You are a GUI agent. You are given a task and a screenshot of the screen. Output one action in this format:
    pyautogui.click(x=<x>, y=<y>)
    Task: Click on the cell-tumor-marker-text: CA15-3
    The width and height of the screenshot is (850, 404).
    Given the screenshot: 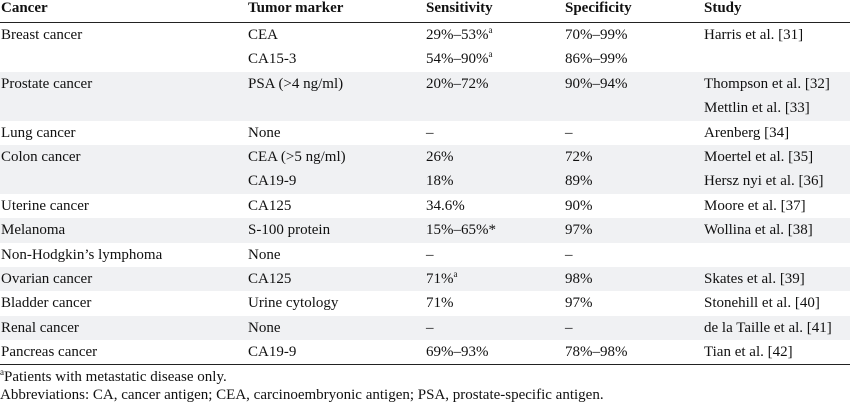 What is the action you would take?
    pyautogui.click(x=272, y=59)
    